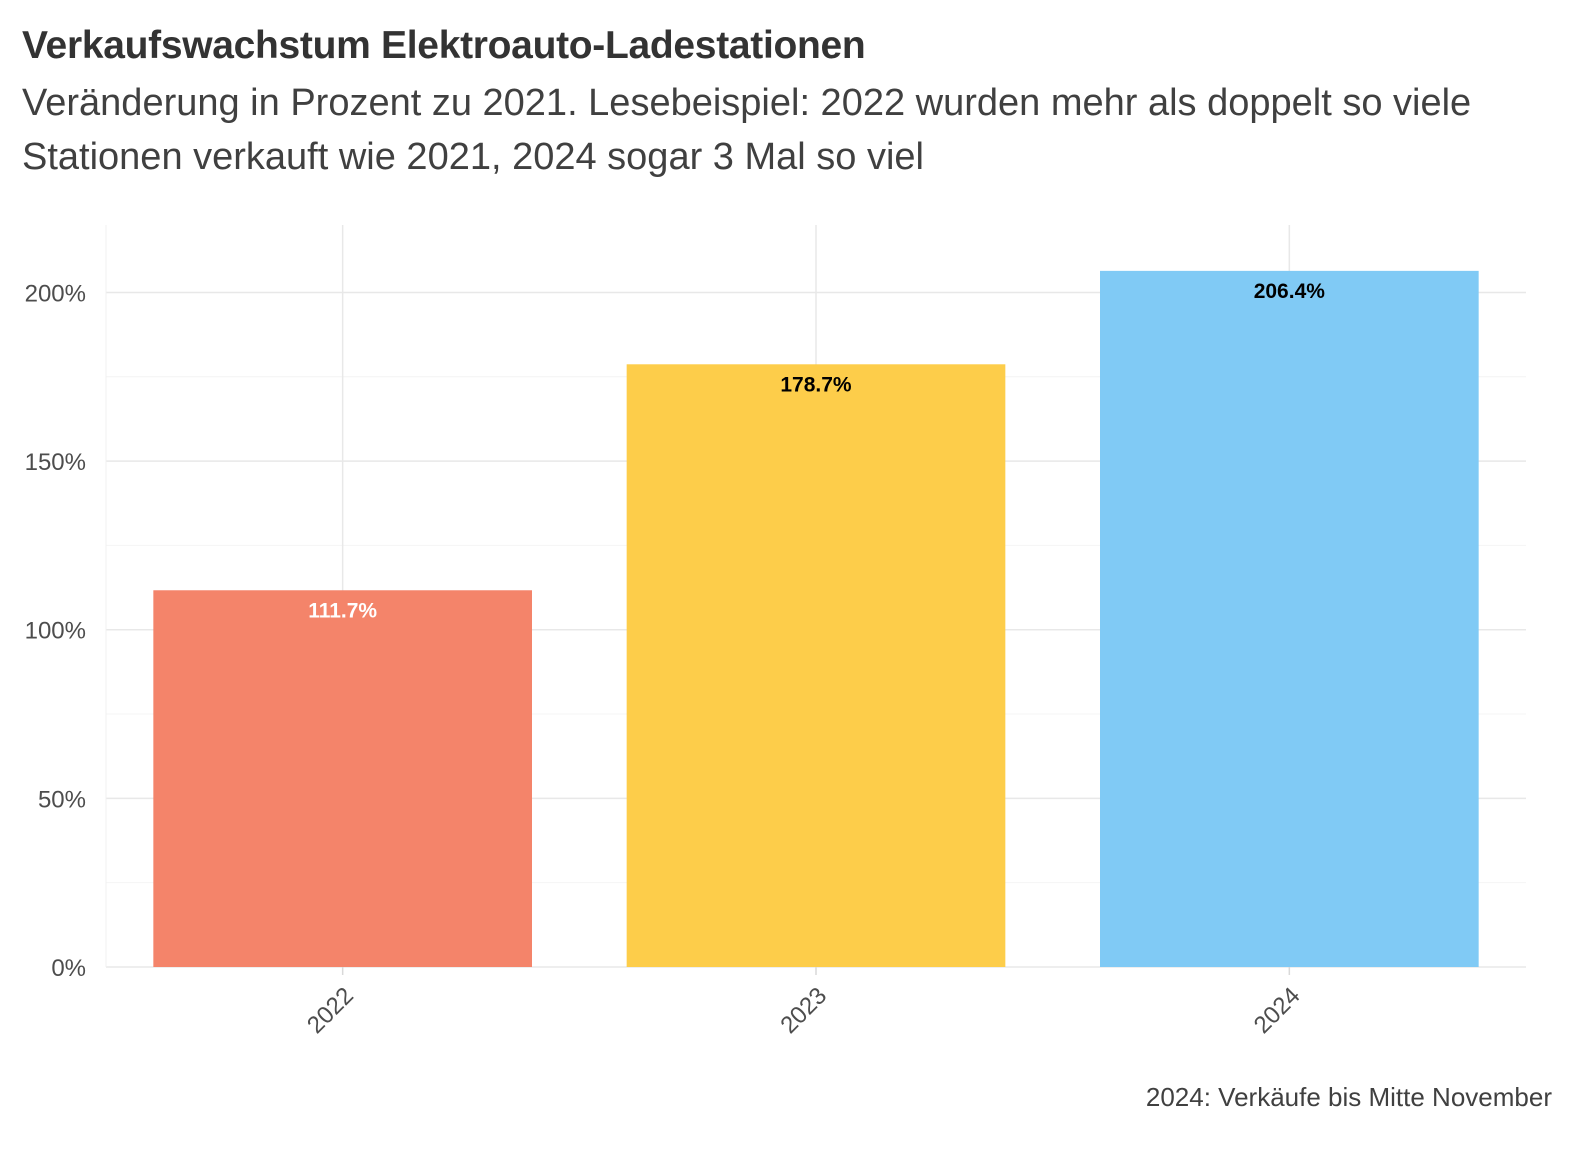  I want to click on y-tick-label: 150%, so click(55, 462).